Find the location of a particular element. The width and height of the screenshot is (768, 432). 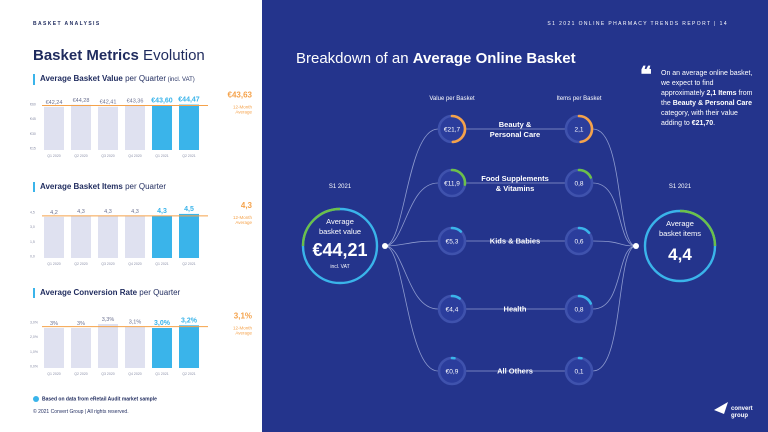

avg-items-number: 4,4 is located at coordinates (680, 254).